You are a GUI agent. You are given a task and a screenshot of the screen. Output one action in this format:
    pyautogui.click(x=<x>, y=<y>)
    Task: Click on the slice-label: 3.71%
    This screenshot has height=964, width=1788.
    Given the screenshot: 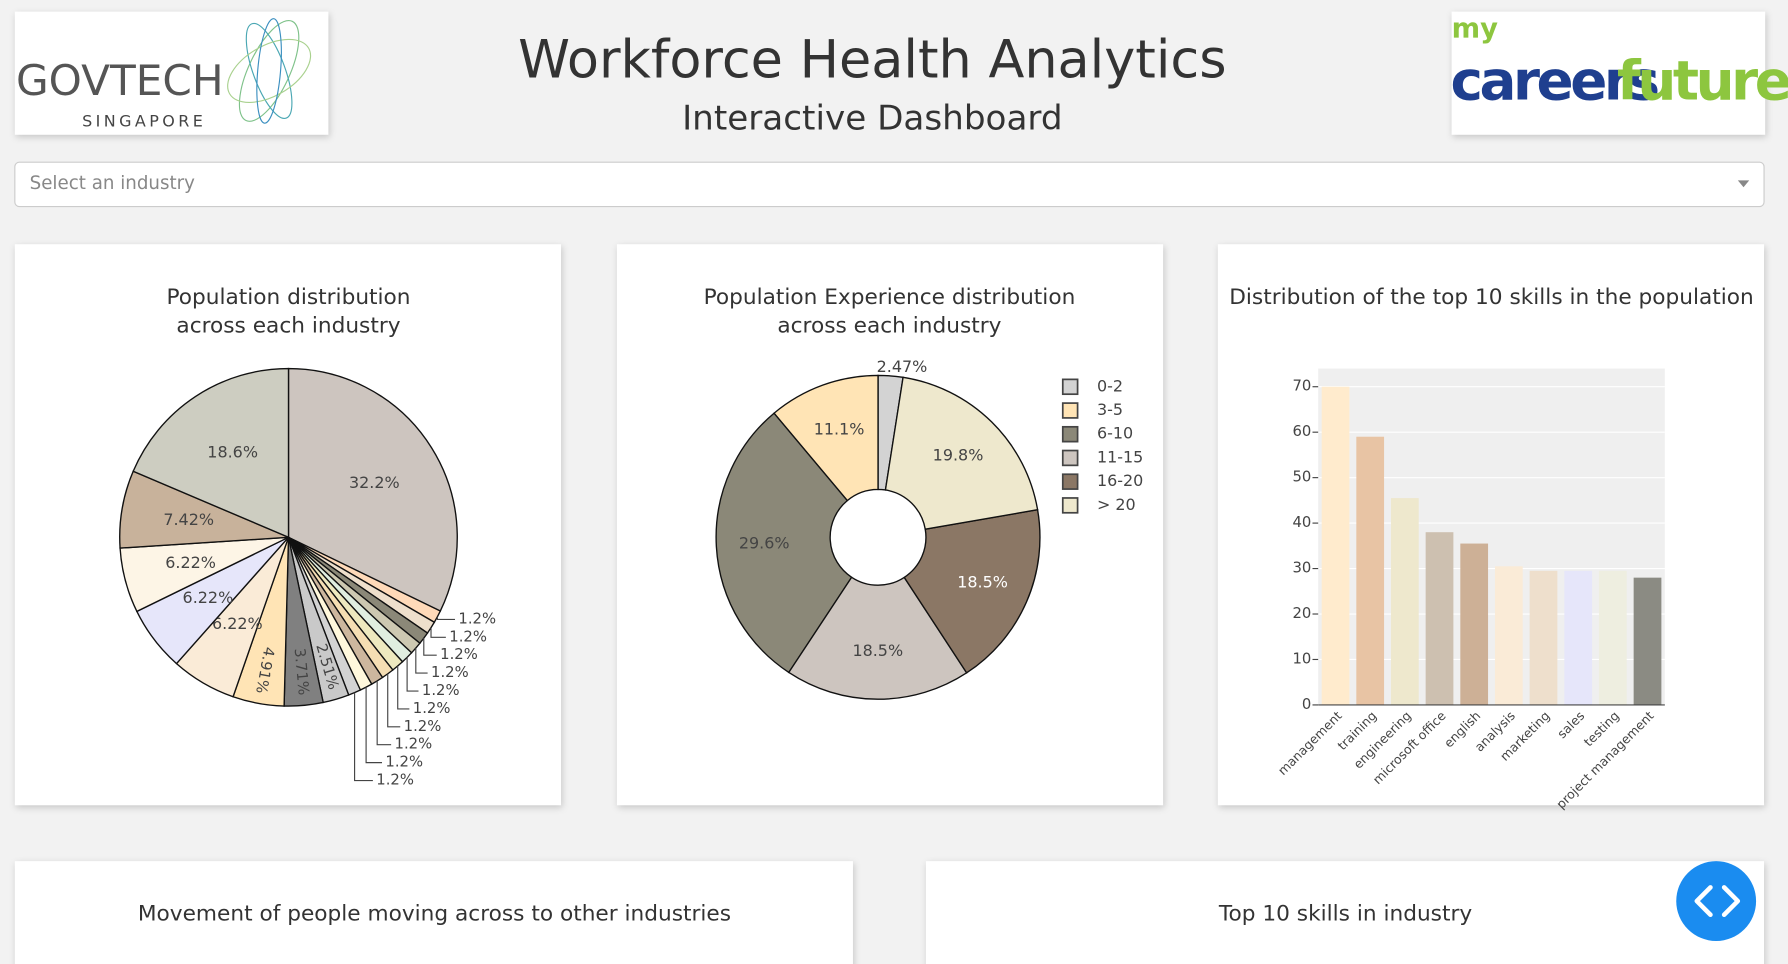 What is the action you would take?
    pyautogui.click(x=301, y=672)
    